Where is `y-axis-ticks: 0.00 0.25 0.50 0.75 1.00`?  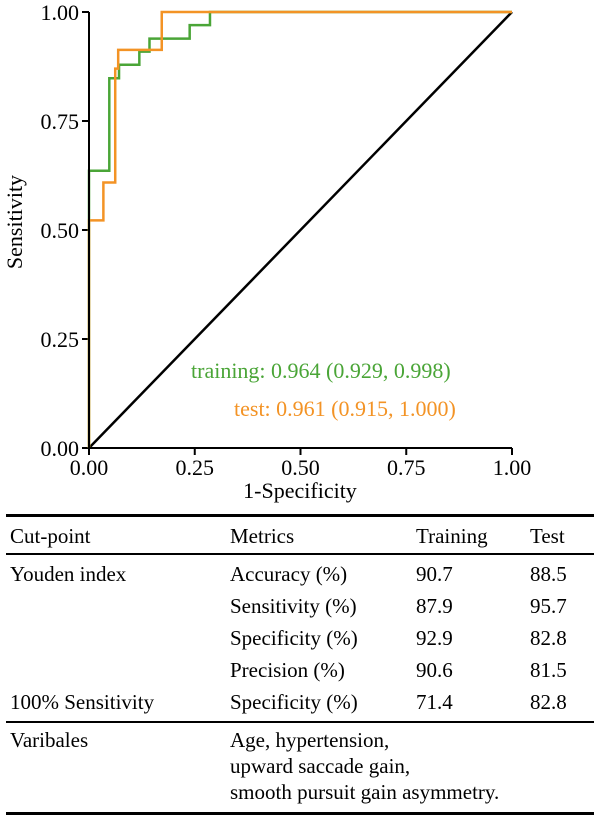
y-axis-ticks: 0.00 0.25 0.50 0.75 1.00 is located at coordinates (65, 230).